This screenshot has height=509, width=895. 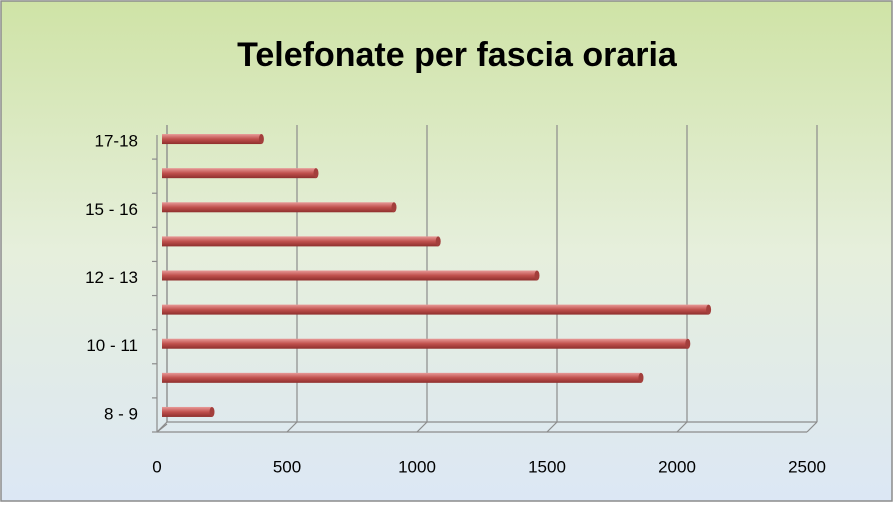 I want to click on y-tick-label: 12 - 13, so click(x=111, y=277).